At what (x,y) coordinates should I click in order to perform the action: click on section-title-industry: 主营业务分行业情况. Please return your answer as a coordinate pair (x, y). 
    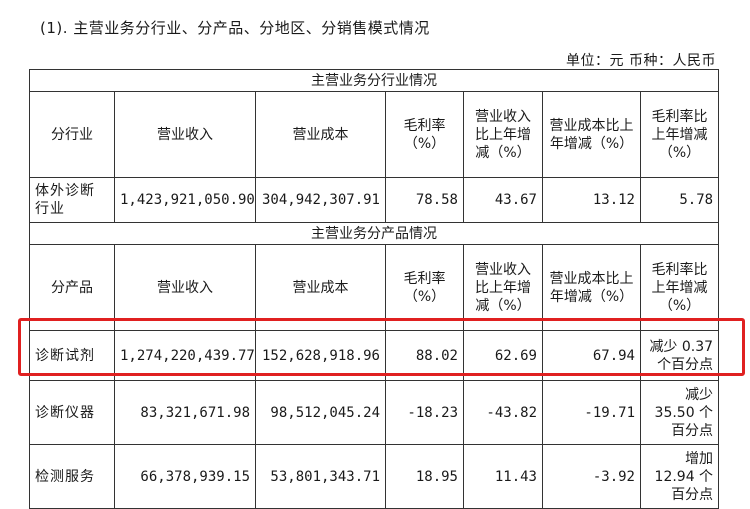
    Looking at the image, I should click on (374, 80).